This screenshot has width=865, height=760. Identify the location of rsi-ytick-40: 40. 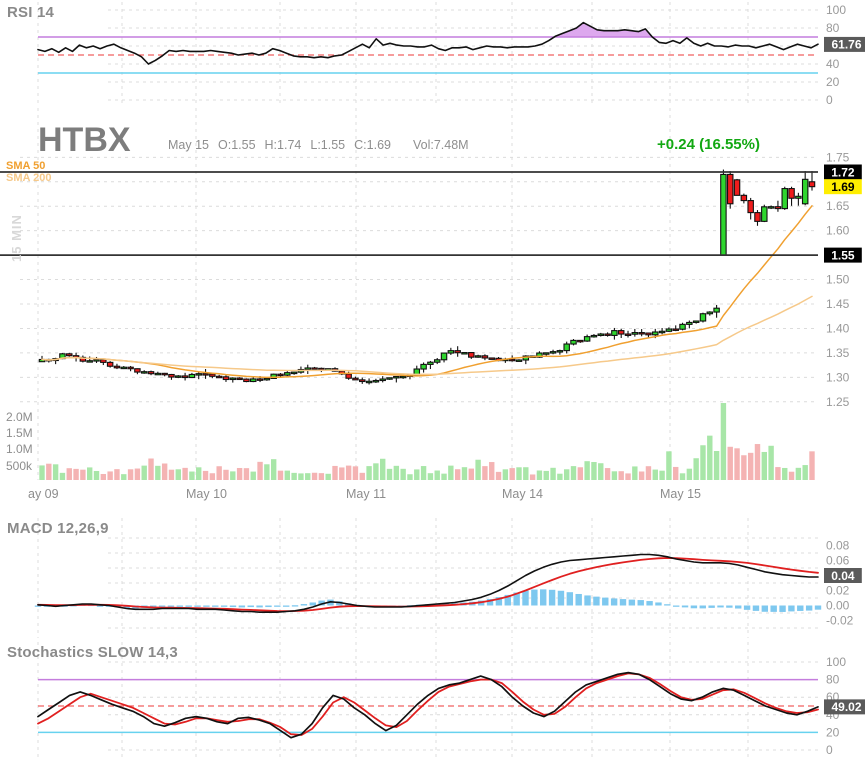
(833, 64).